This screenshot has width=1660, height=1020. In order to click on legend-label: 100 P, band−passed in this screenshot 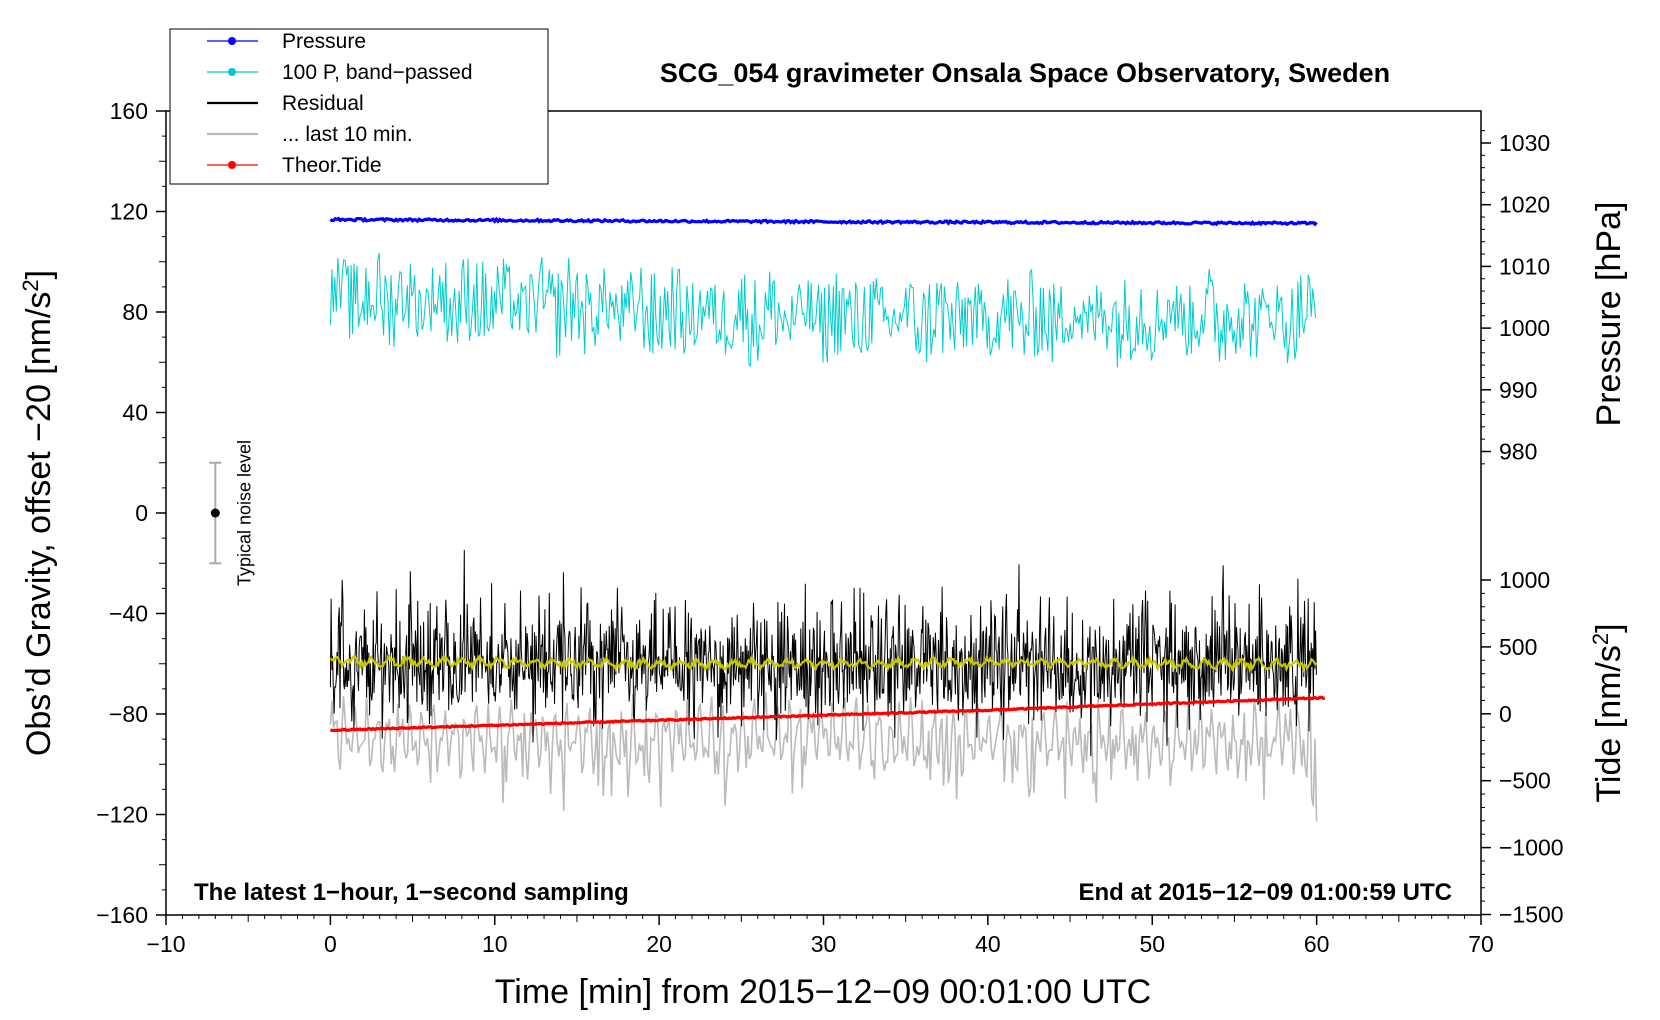, I will do `click(377, 72)`.